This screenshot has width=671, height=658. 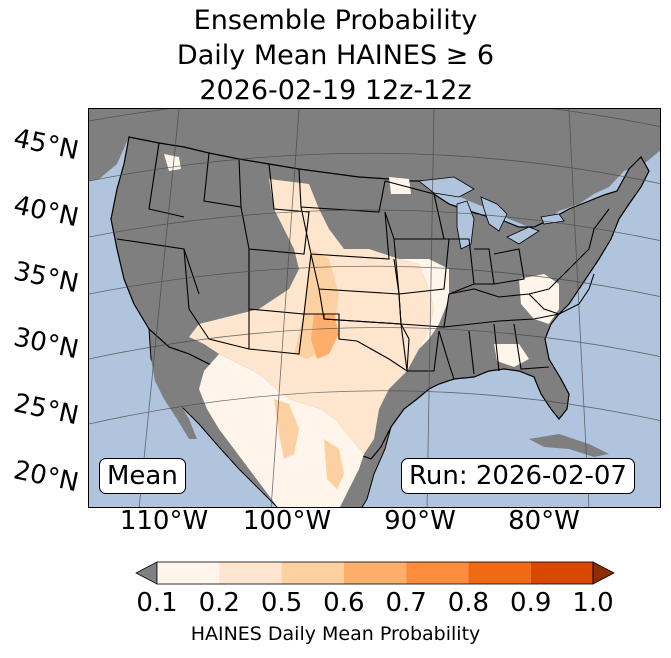 I want to click on colorbar-frame, so click(x=375, y=573).